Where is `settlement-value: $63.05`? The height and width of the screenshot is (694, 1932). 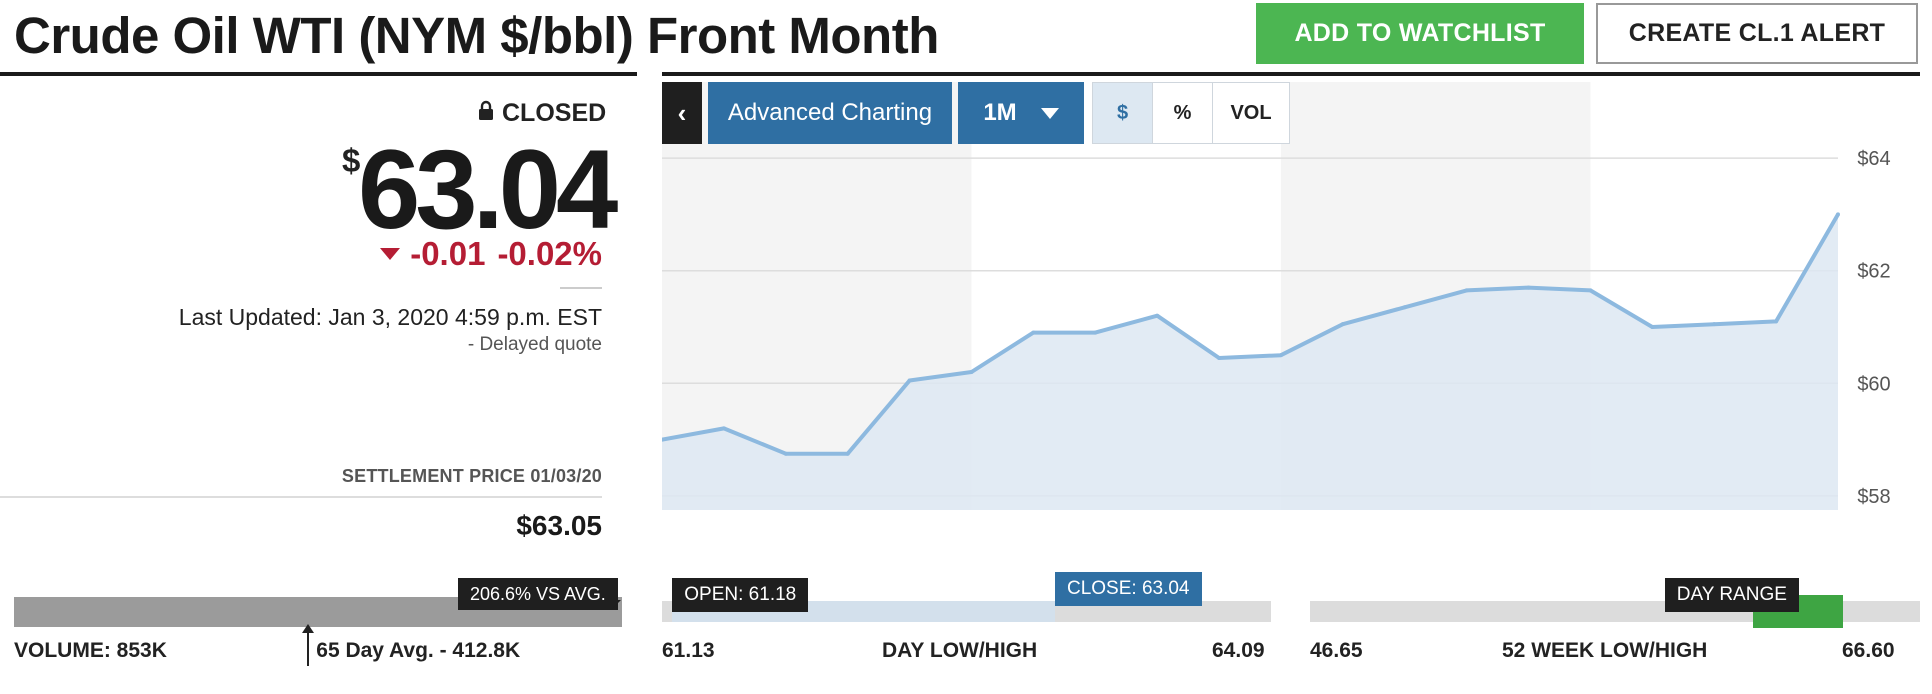 settlement-value: $63.05 is located at coordinates (559, 525).